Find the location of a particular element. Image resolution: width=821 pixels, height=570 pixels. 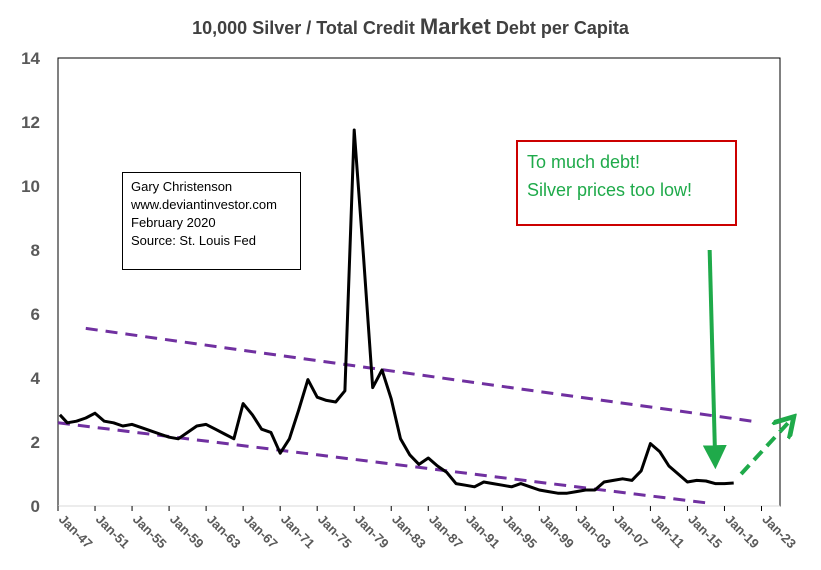

x-tick-label: Jan-07 is located at coordinates (631, 532).